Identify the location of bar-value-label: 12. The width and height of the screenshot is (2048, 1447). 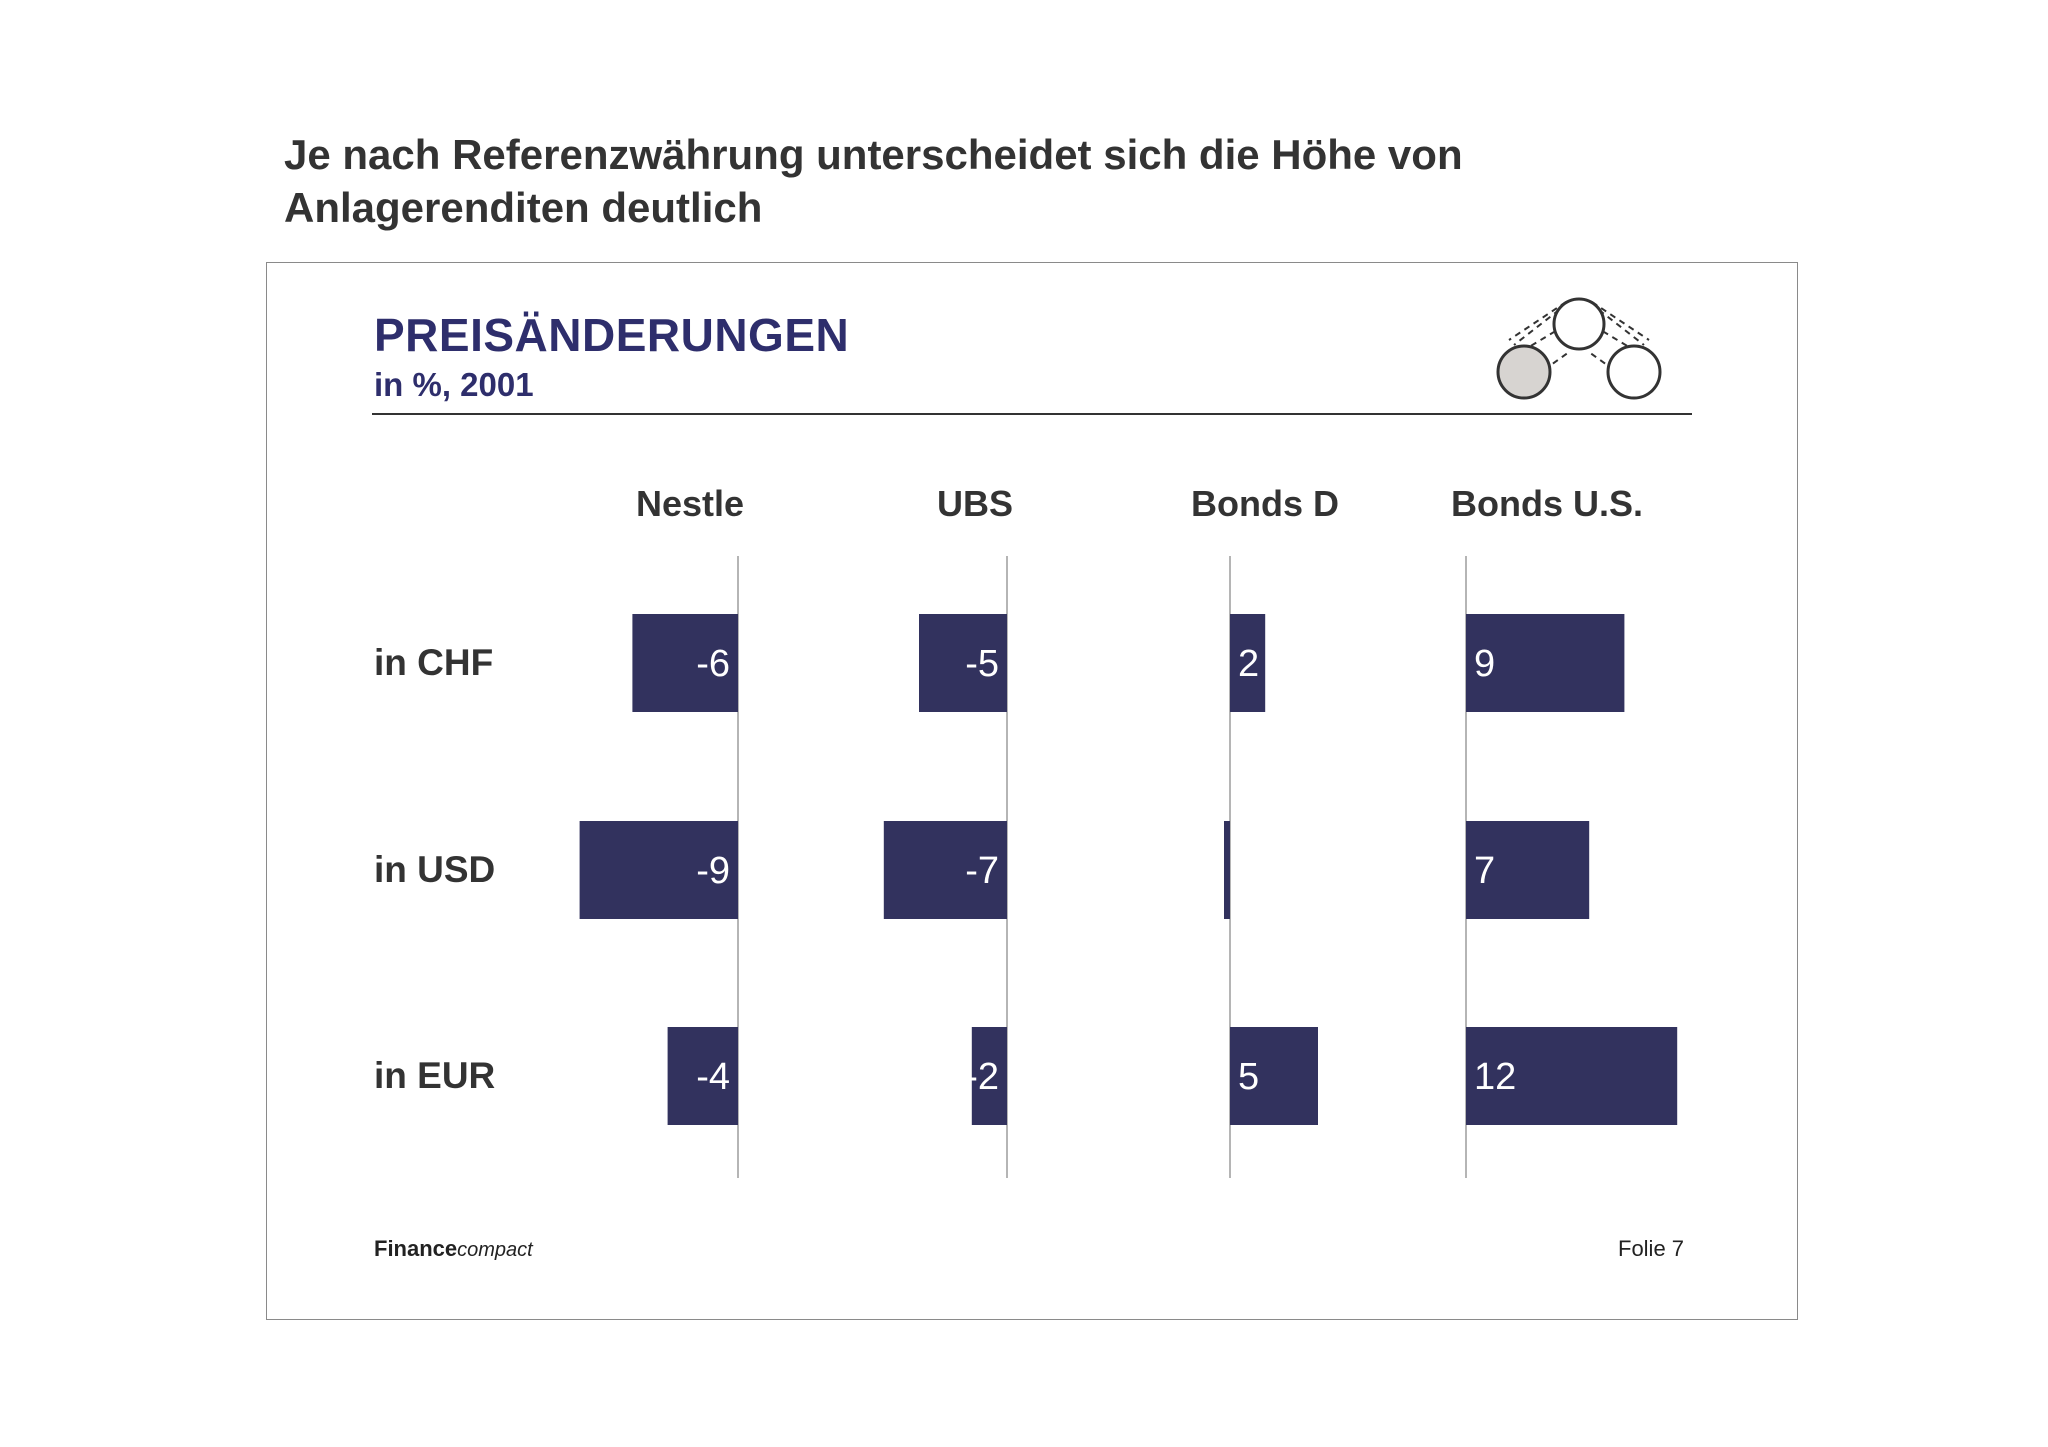
(1495, 1077).